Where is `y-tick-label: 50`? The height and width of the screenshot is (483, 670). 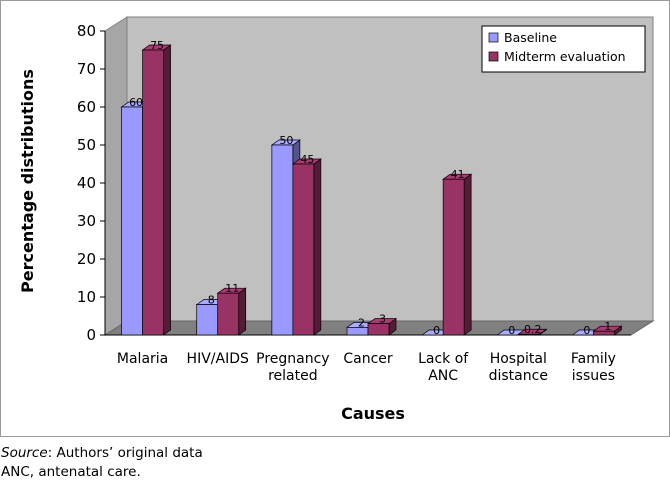 y-tick-label: 50 is located at coordinates (86, 145).